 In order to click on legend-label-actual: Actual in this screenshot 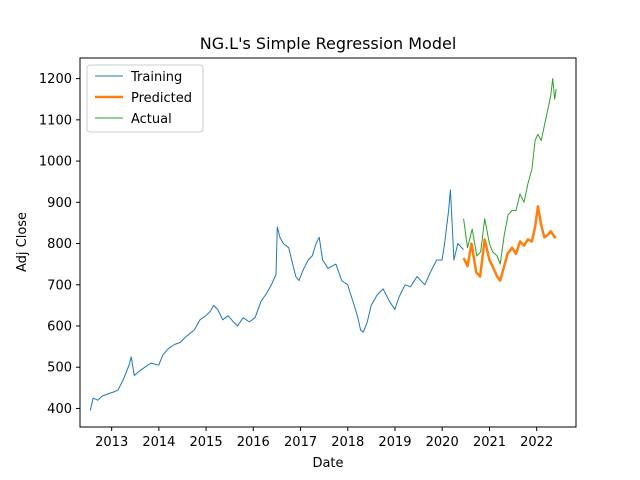, I will do `click(151, 119)`.